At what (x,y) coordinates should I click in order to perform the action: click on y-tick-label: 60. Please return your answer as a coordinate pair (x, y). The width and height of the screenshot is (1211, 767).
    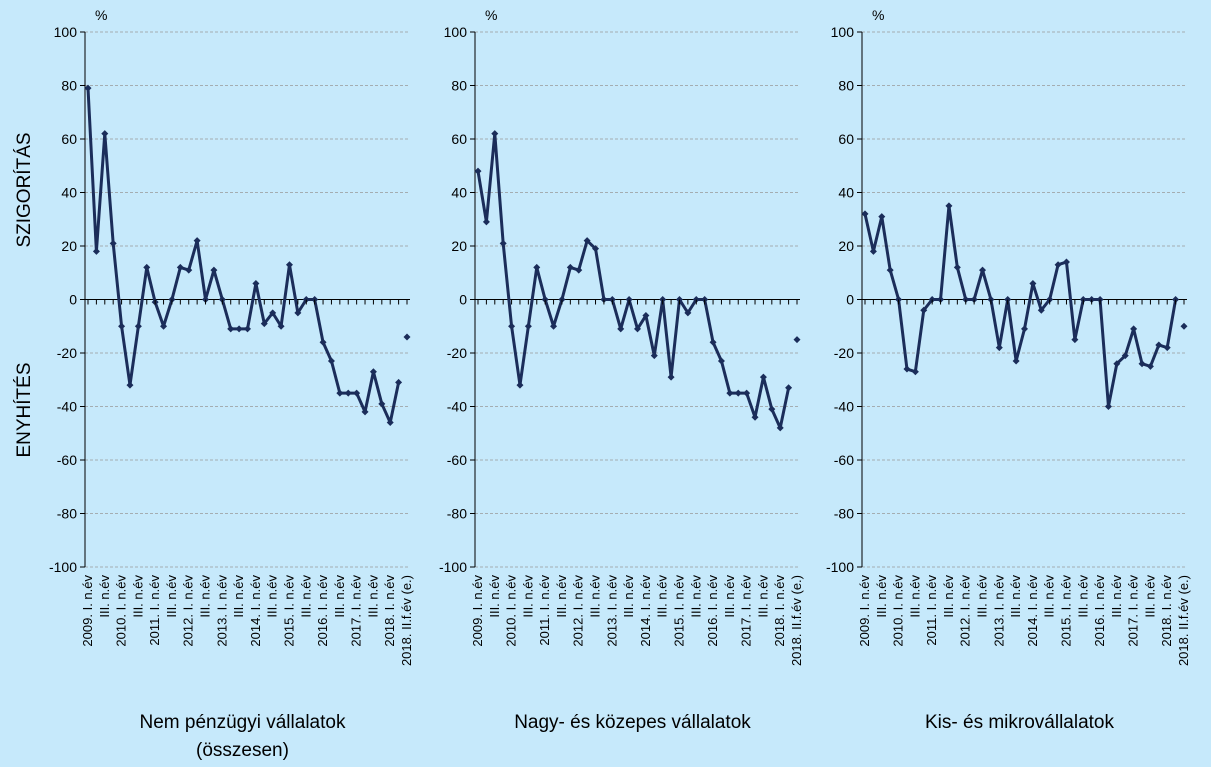
    Looking at the image, I should click on (846, 139).